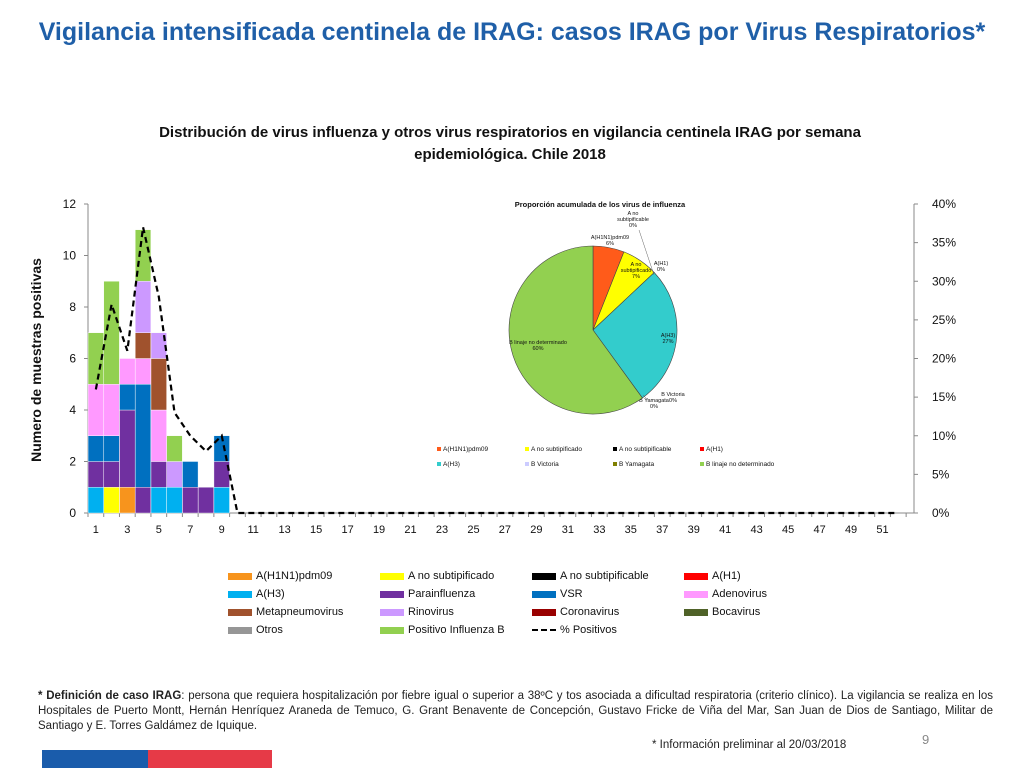 Image resolution: width=1024 pixels, height=768 pixels. Describe the element at coordinates (571, 594) in the screenshot. I see `legend-label: VSR` at that location.